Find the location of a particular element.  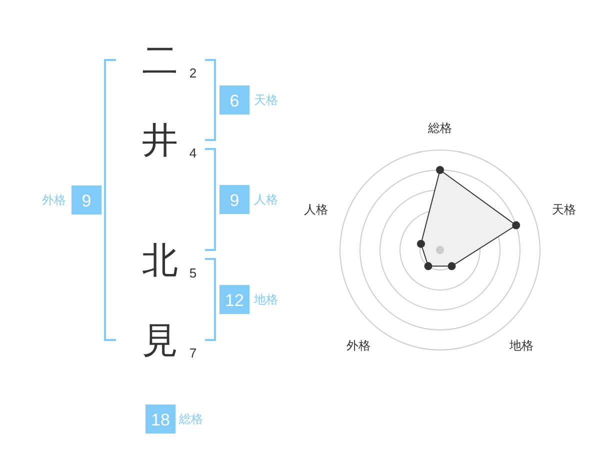

axis-label: 外格 is located at coordinates (358, 345).